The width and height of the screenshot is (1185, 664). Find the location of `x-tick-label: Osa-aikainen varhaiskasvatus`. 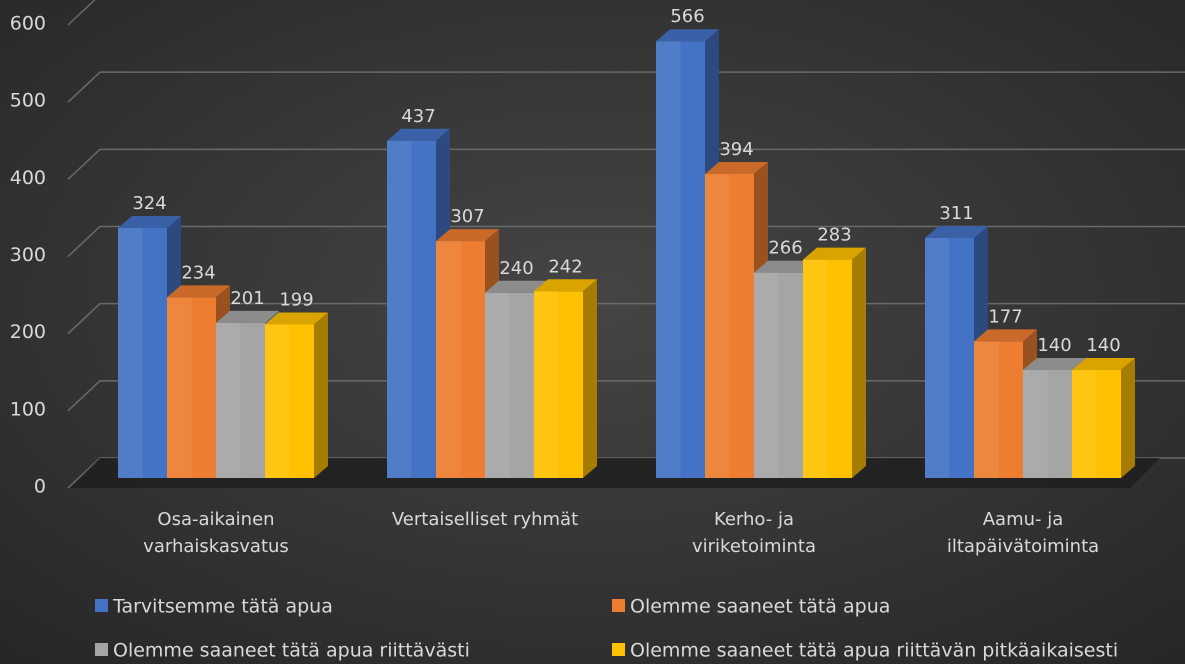

x-tick-label: Osa-aikainen varhaiskasvatus is located at coordinates (216, 533).